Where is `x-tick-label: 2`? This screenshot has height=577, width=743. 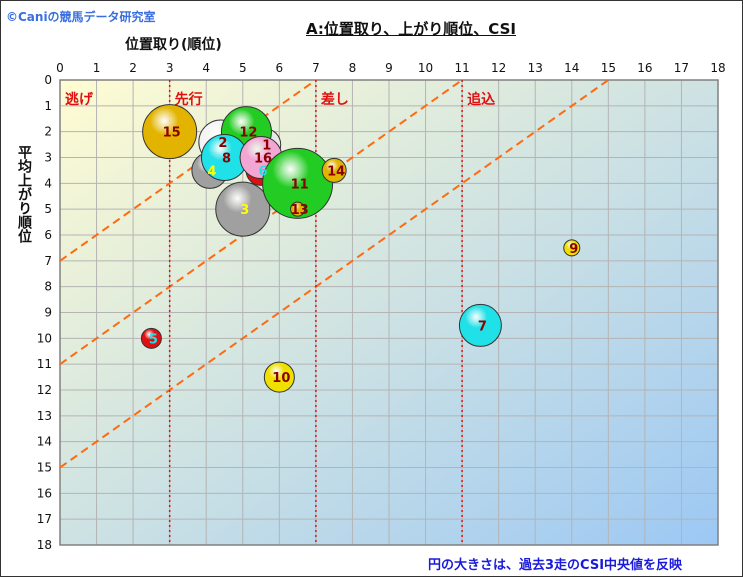
x-tick-label: 2 is located at coordinates (133, 68).